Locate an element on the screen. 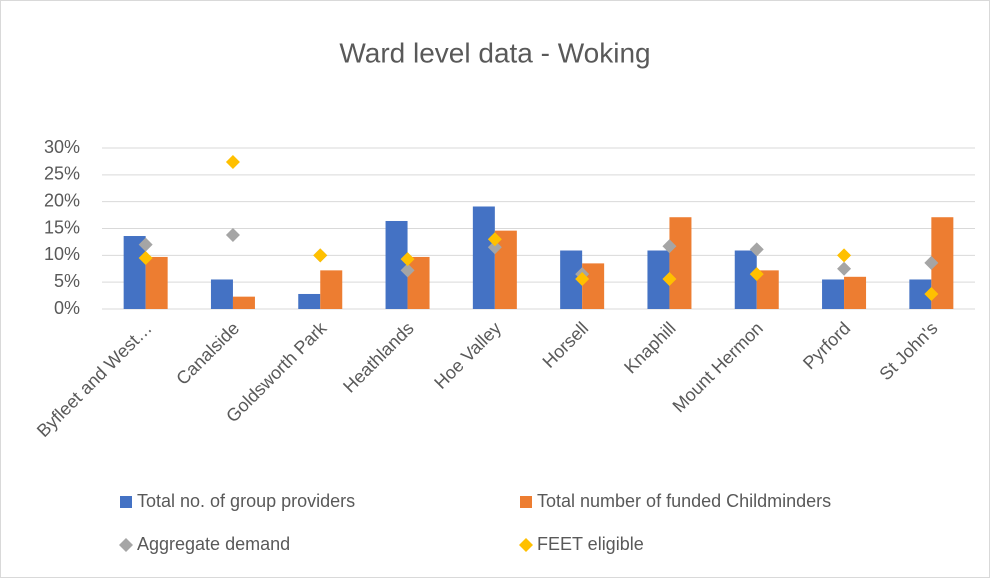 The image size is (990, 583). legend-label: Aggregate demand is located at coordinates (213, 544).